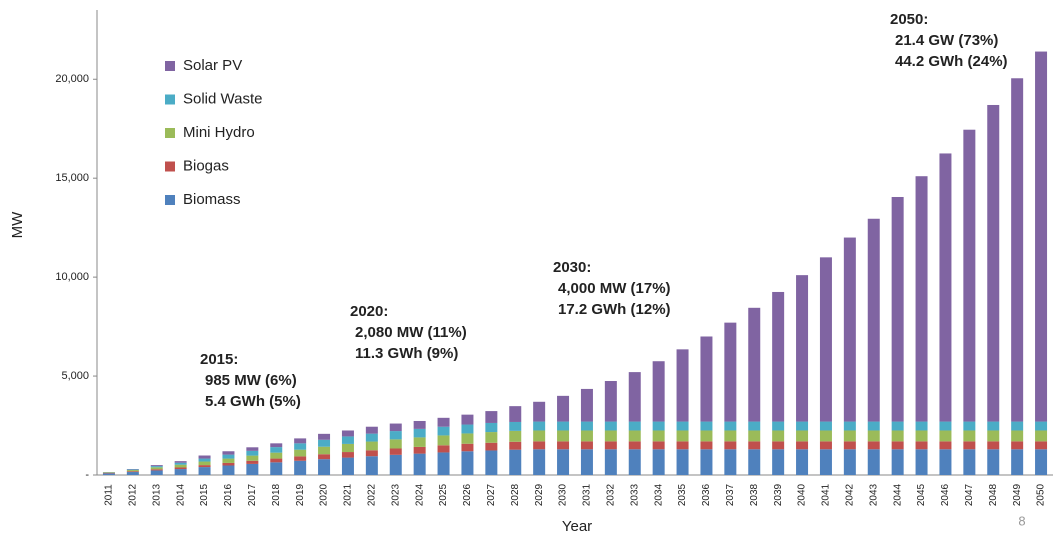 Image resolution: width=1053 pixels, height=535 pixels. Describe the element at coordinates (1017, 494) in the screenshot. I see `x-tick-label: 2049` at that location.